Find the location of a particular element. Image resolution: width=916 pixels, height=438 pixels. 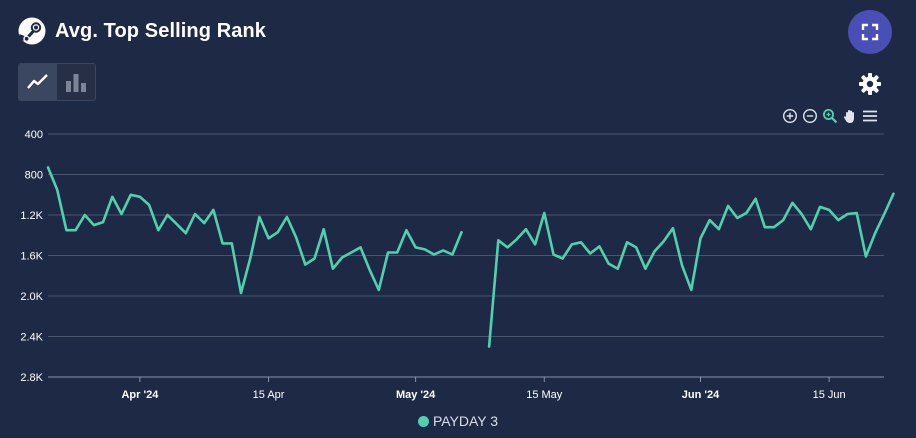

settings-button is located at coordinates (870, 84).